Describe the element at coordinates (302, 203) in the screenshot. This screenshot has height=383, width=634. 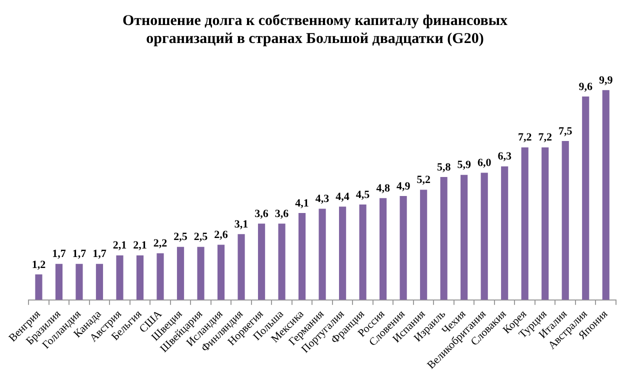
I see `data-label: 4,1` at that location.